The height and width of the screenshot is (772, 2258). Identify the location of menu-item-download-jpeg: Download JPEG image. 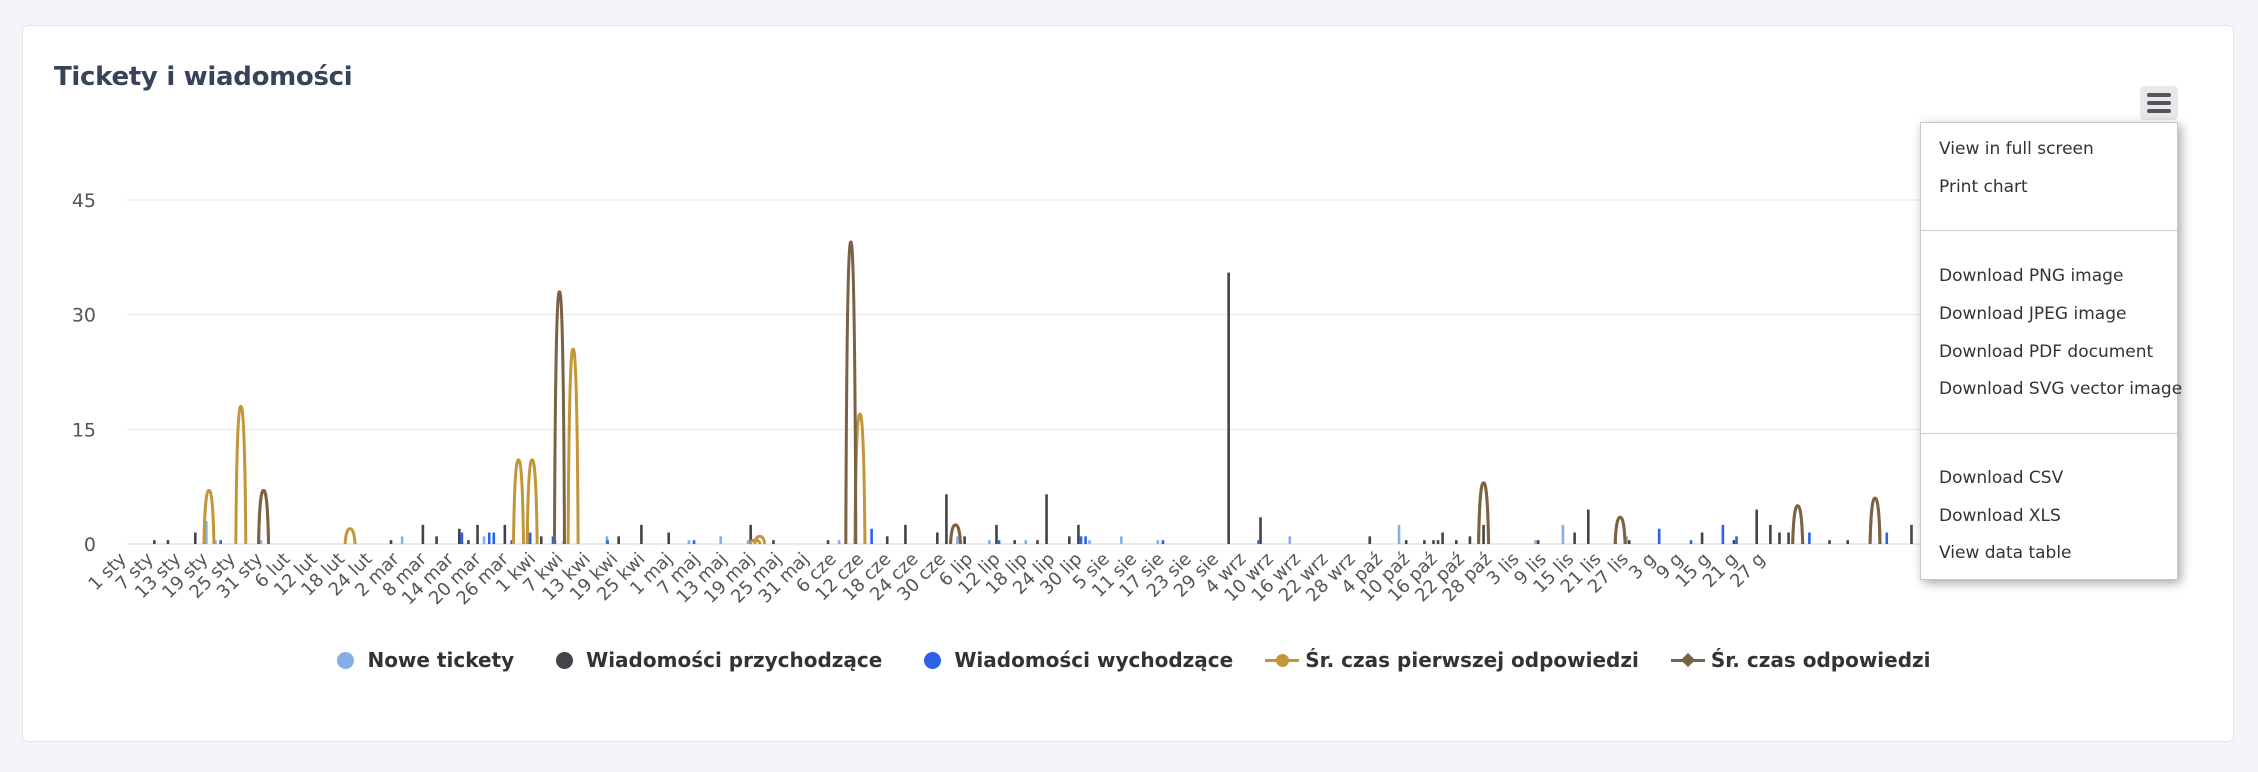
(2033, 314).